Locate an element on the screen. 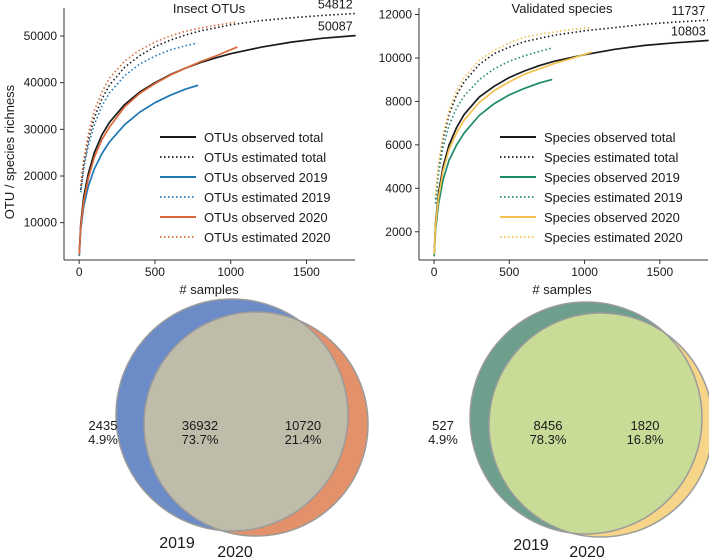 The image size is (709, 558). y-tick-label: 30000 is located at coordinates (41, 129).